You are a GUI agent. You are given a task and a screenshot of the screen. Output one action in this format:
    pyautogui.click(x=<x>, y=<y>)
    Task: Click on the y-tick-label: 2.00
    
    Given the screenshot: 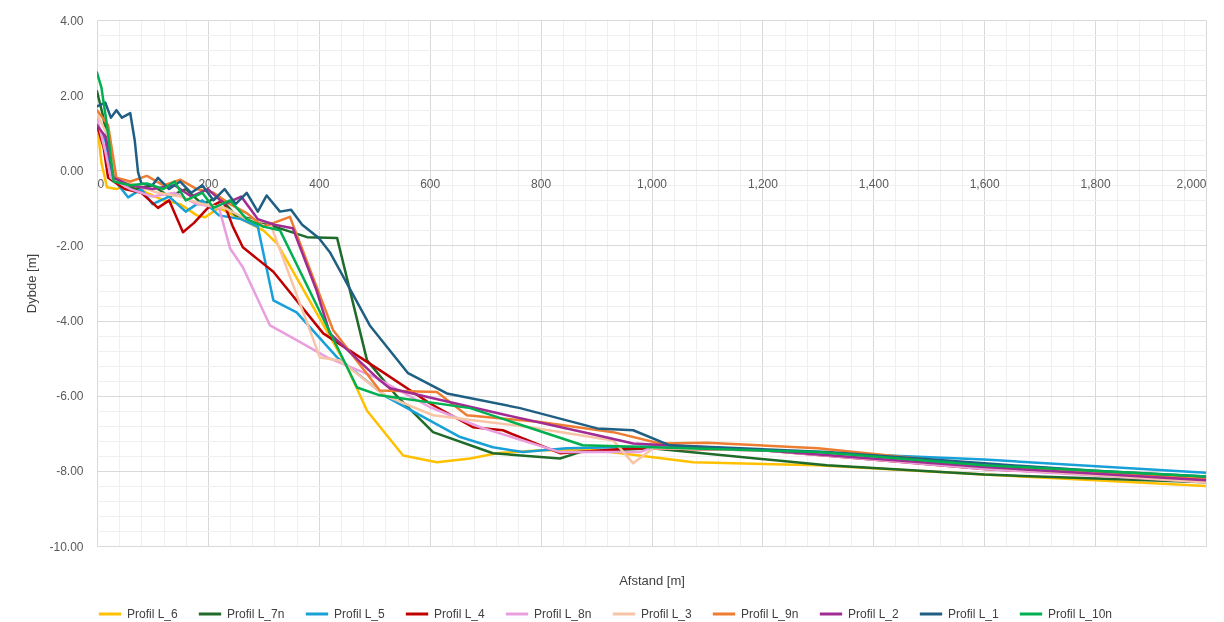 What is the action you would take?
    pyautogui.click(x=72, y=95)
    